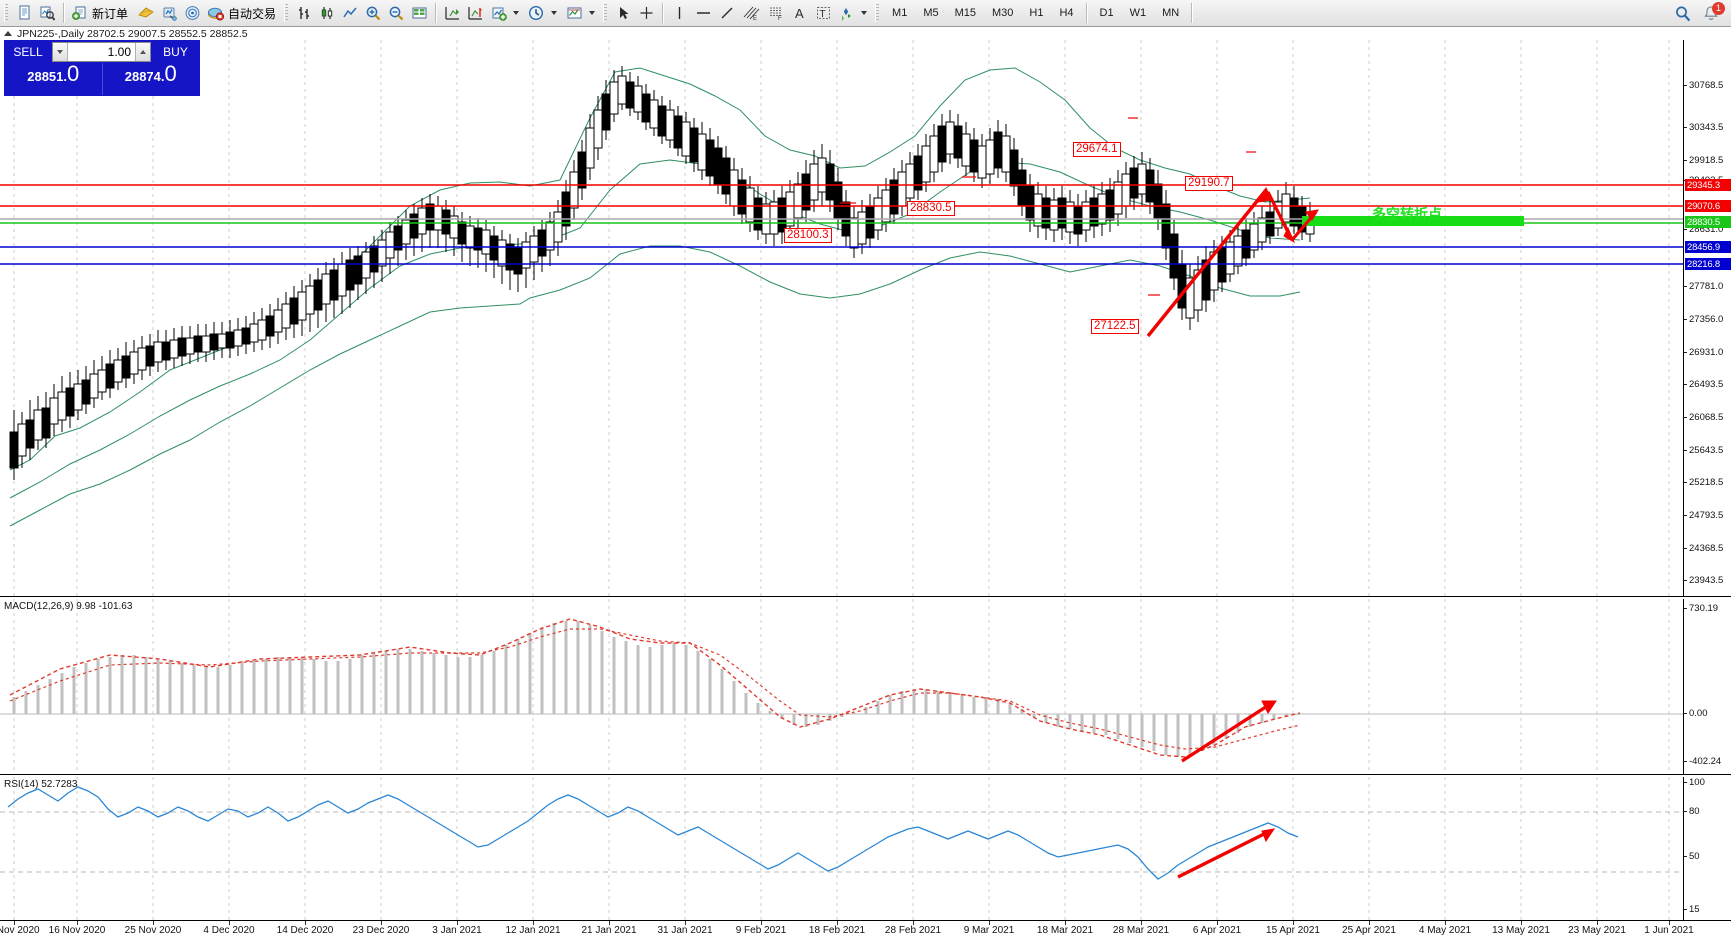 The height and width of the screenshot is (942, 1731). Describe the element at coordinates (373, 13) in the screenshot. I see `zoom-in-icon` at that location.